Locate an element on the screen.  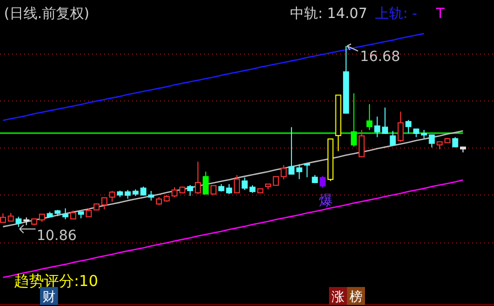
annotation: 16.68 is located at coordinates (380, 57).